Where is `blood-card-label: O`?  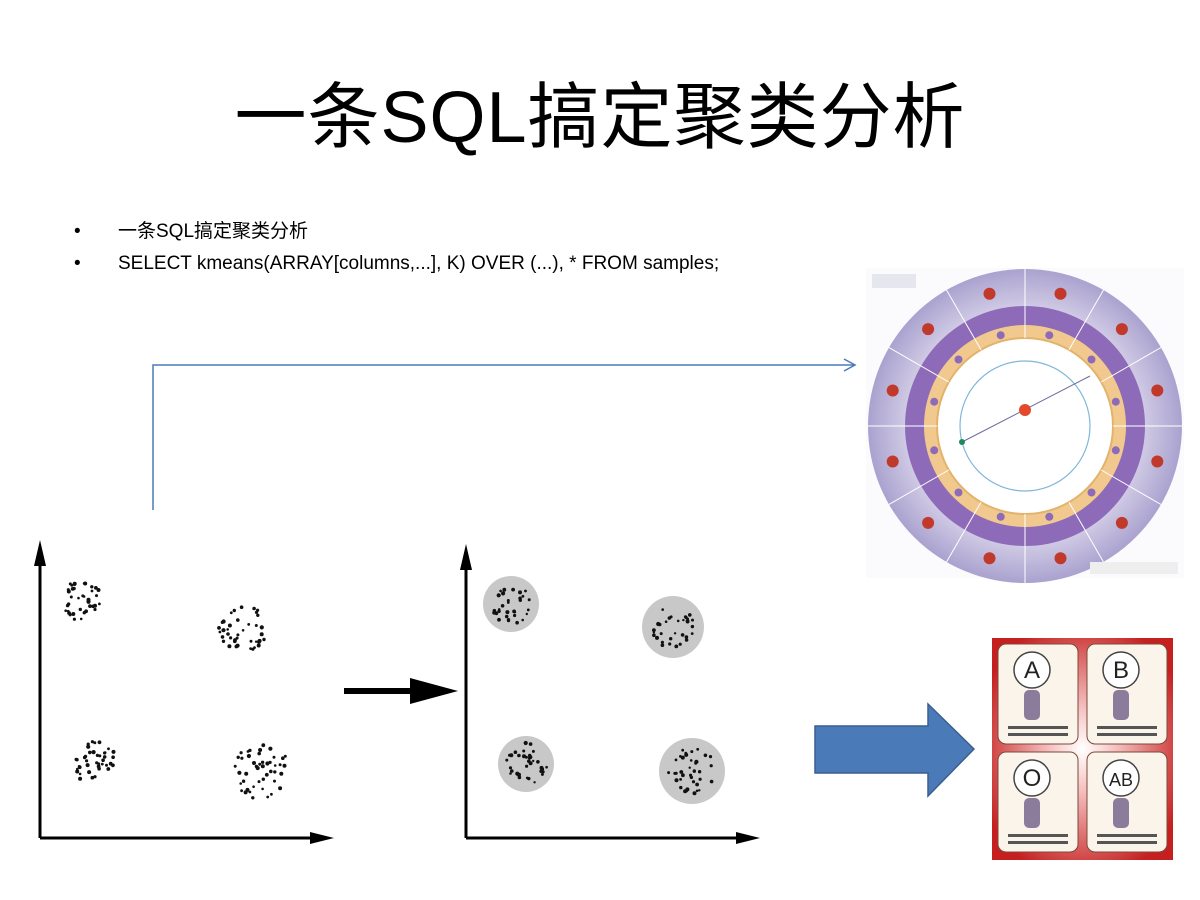
blood-card-label: O is located at coordinates (1032, 778).